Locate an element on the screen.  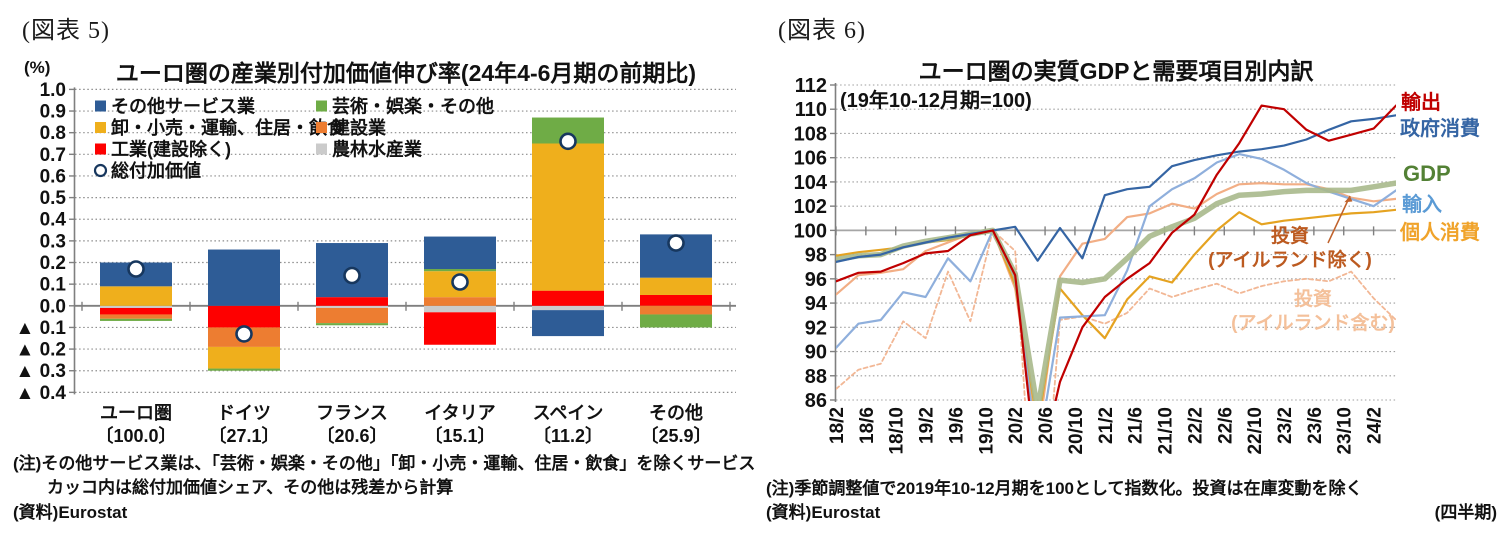
fig6-x-tick-label: 24/2 is located at coordinates (1375, 425).